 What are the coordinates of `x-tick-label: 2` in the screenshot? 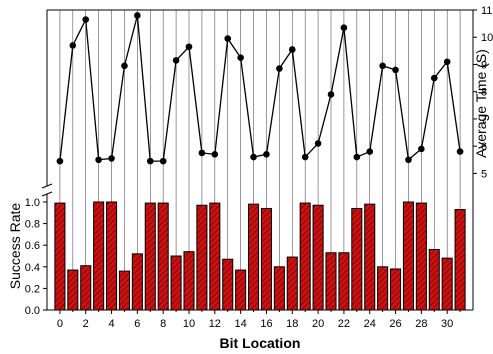 It's located at (86, 324).